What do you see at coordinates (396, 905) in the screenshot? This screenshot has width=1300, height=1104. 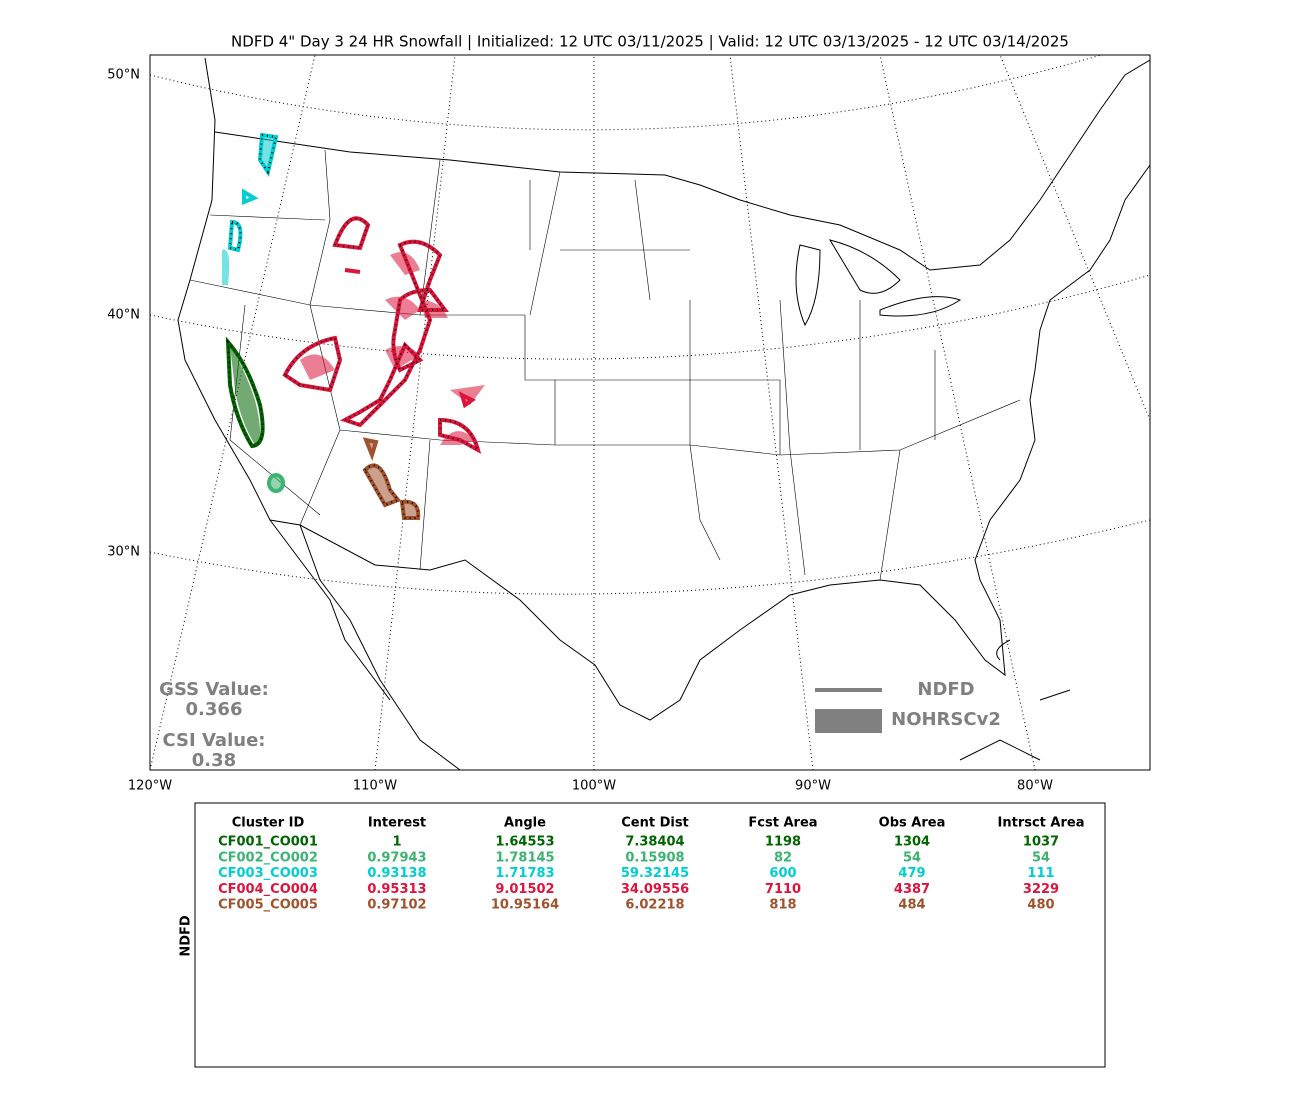 I see `table-cell: 0.97102` at bounding box center [396, 905].